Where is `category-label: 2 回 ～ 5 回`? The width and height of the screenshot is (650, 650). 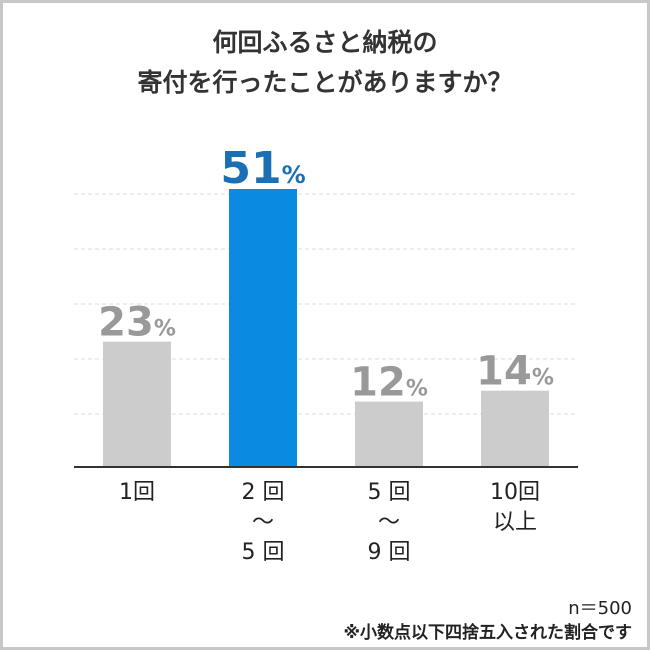
category-label: 2 回 ～ 5 回 is located at coordinates (263, 523).